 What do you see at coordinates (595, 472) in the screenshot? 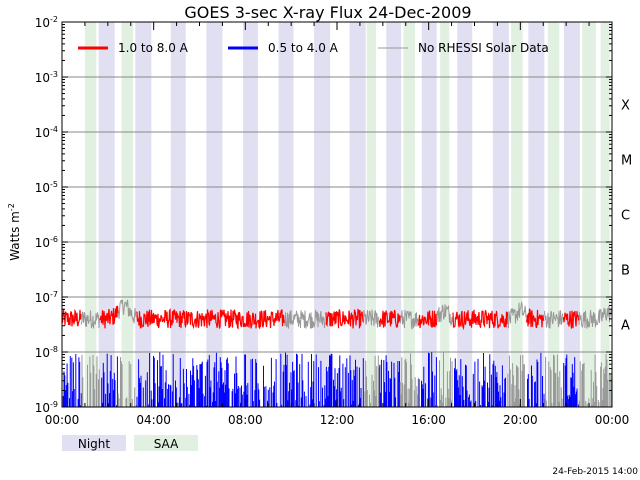
I see `timestamp: 24-Feb-2015 14:00` at bounding box center [595, 472].